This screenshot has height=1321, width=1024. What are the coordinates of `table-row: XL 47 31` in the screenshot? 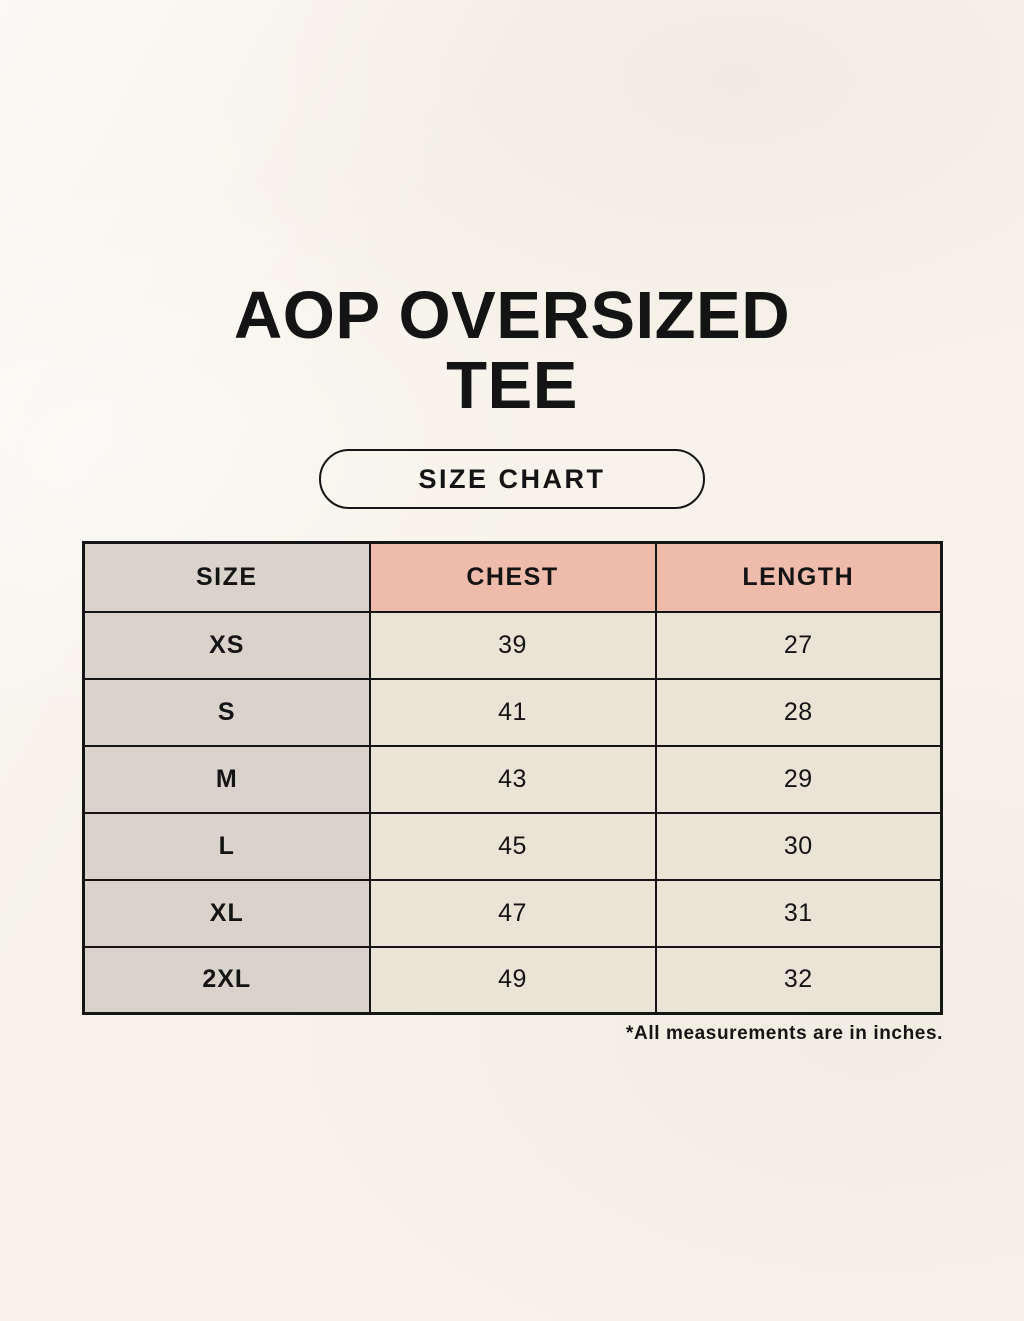 It's located at (512, 913).